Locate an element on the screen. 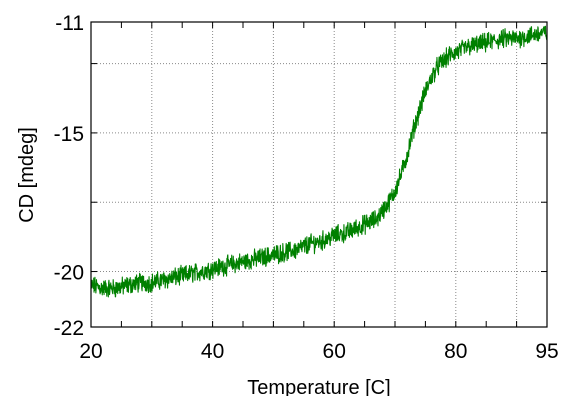 The image size is (562, 396). x-tick-label: 20 is located at coordinates (90, 351).